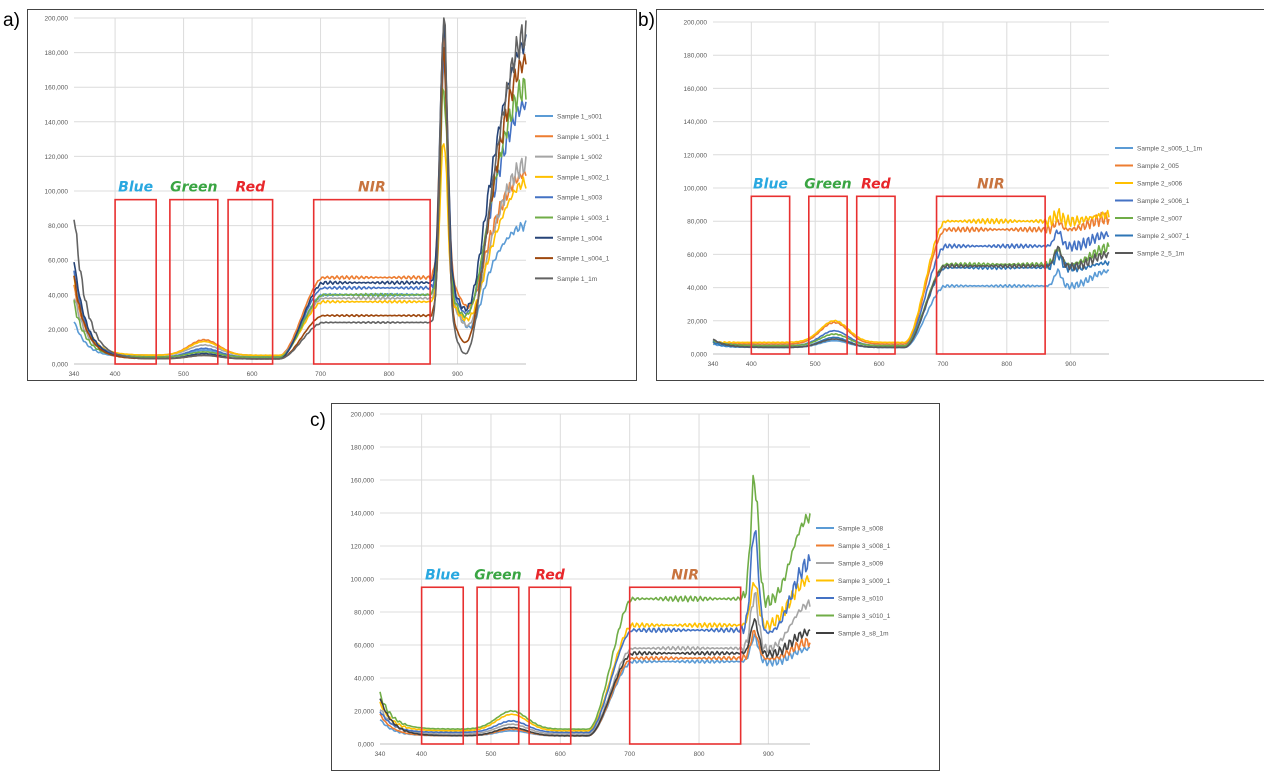 The image size is (1264, 771). What do you see at coordinates (583, 177) in the screenshot?
I see `legend-label: Sample 1_s002_1` at bounding box center [583, 177].